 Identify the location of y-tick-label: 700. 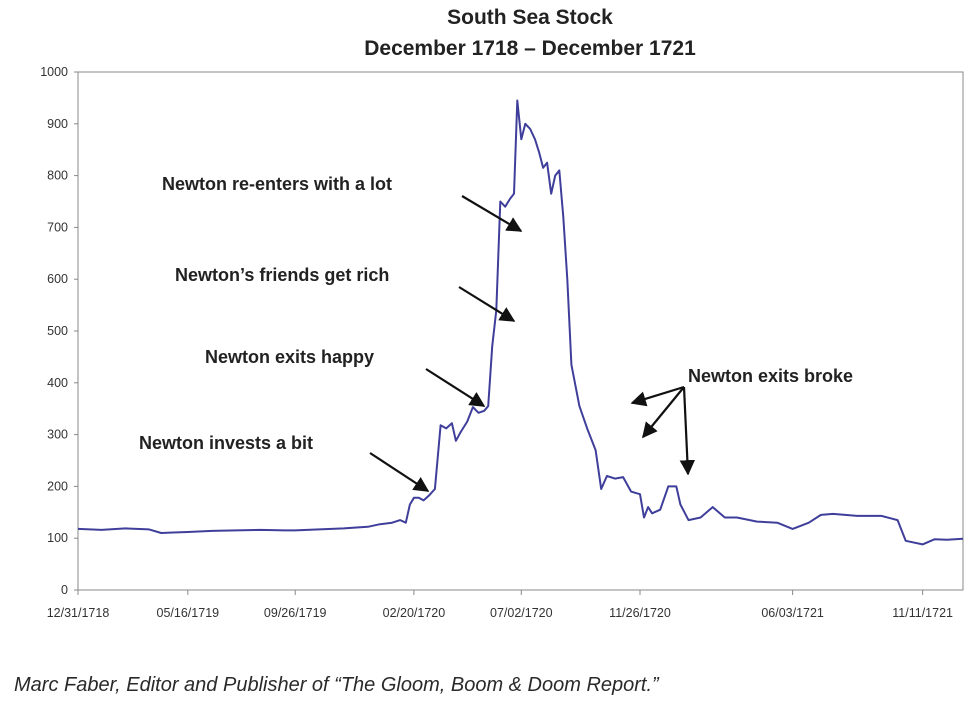
(57, 227).